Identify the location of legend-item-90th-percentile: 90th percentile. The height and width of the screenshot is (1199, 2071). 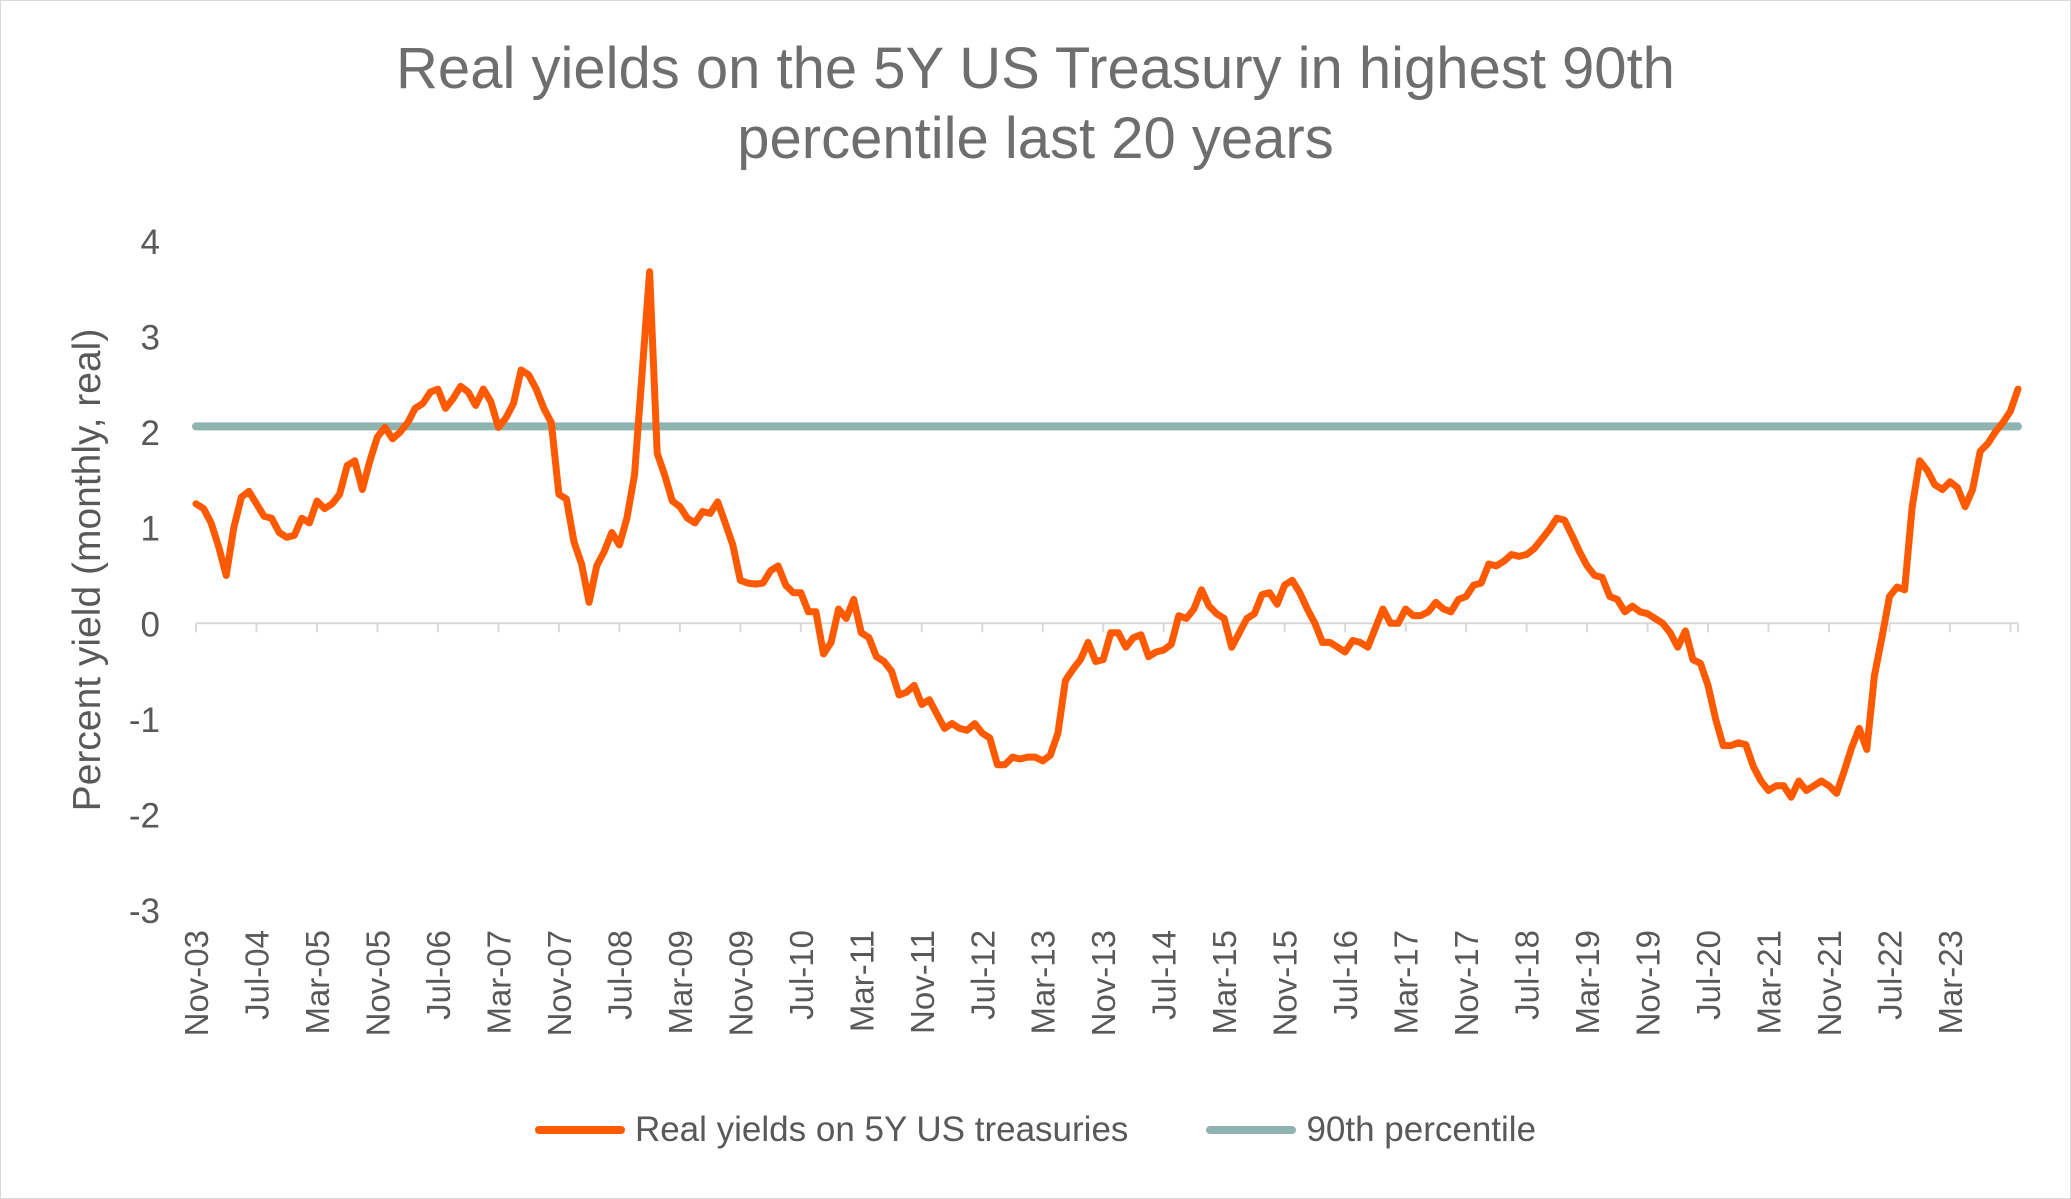
(1371, 1130).